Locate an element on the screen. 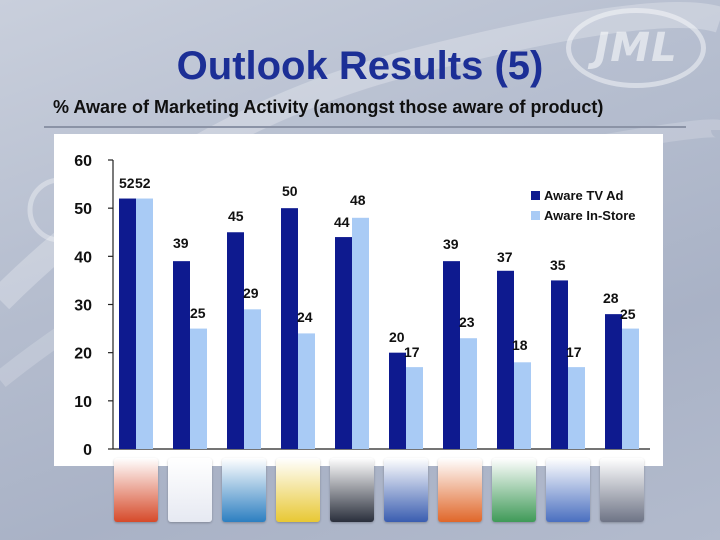 Image resolution: width=720 pixels, height=540 pixels. legend-label-in-store: Aware In-Store is located at coordinates (590, 215).